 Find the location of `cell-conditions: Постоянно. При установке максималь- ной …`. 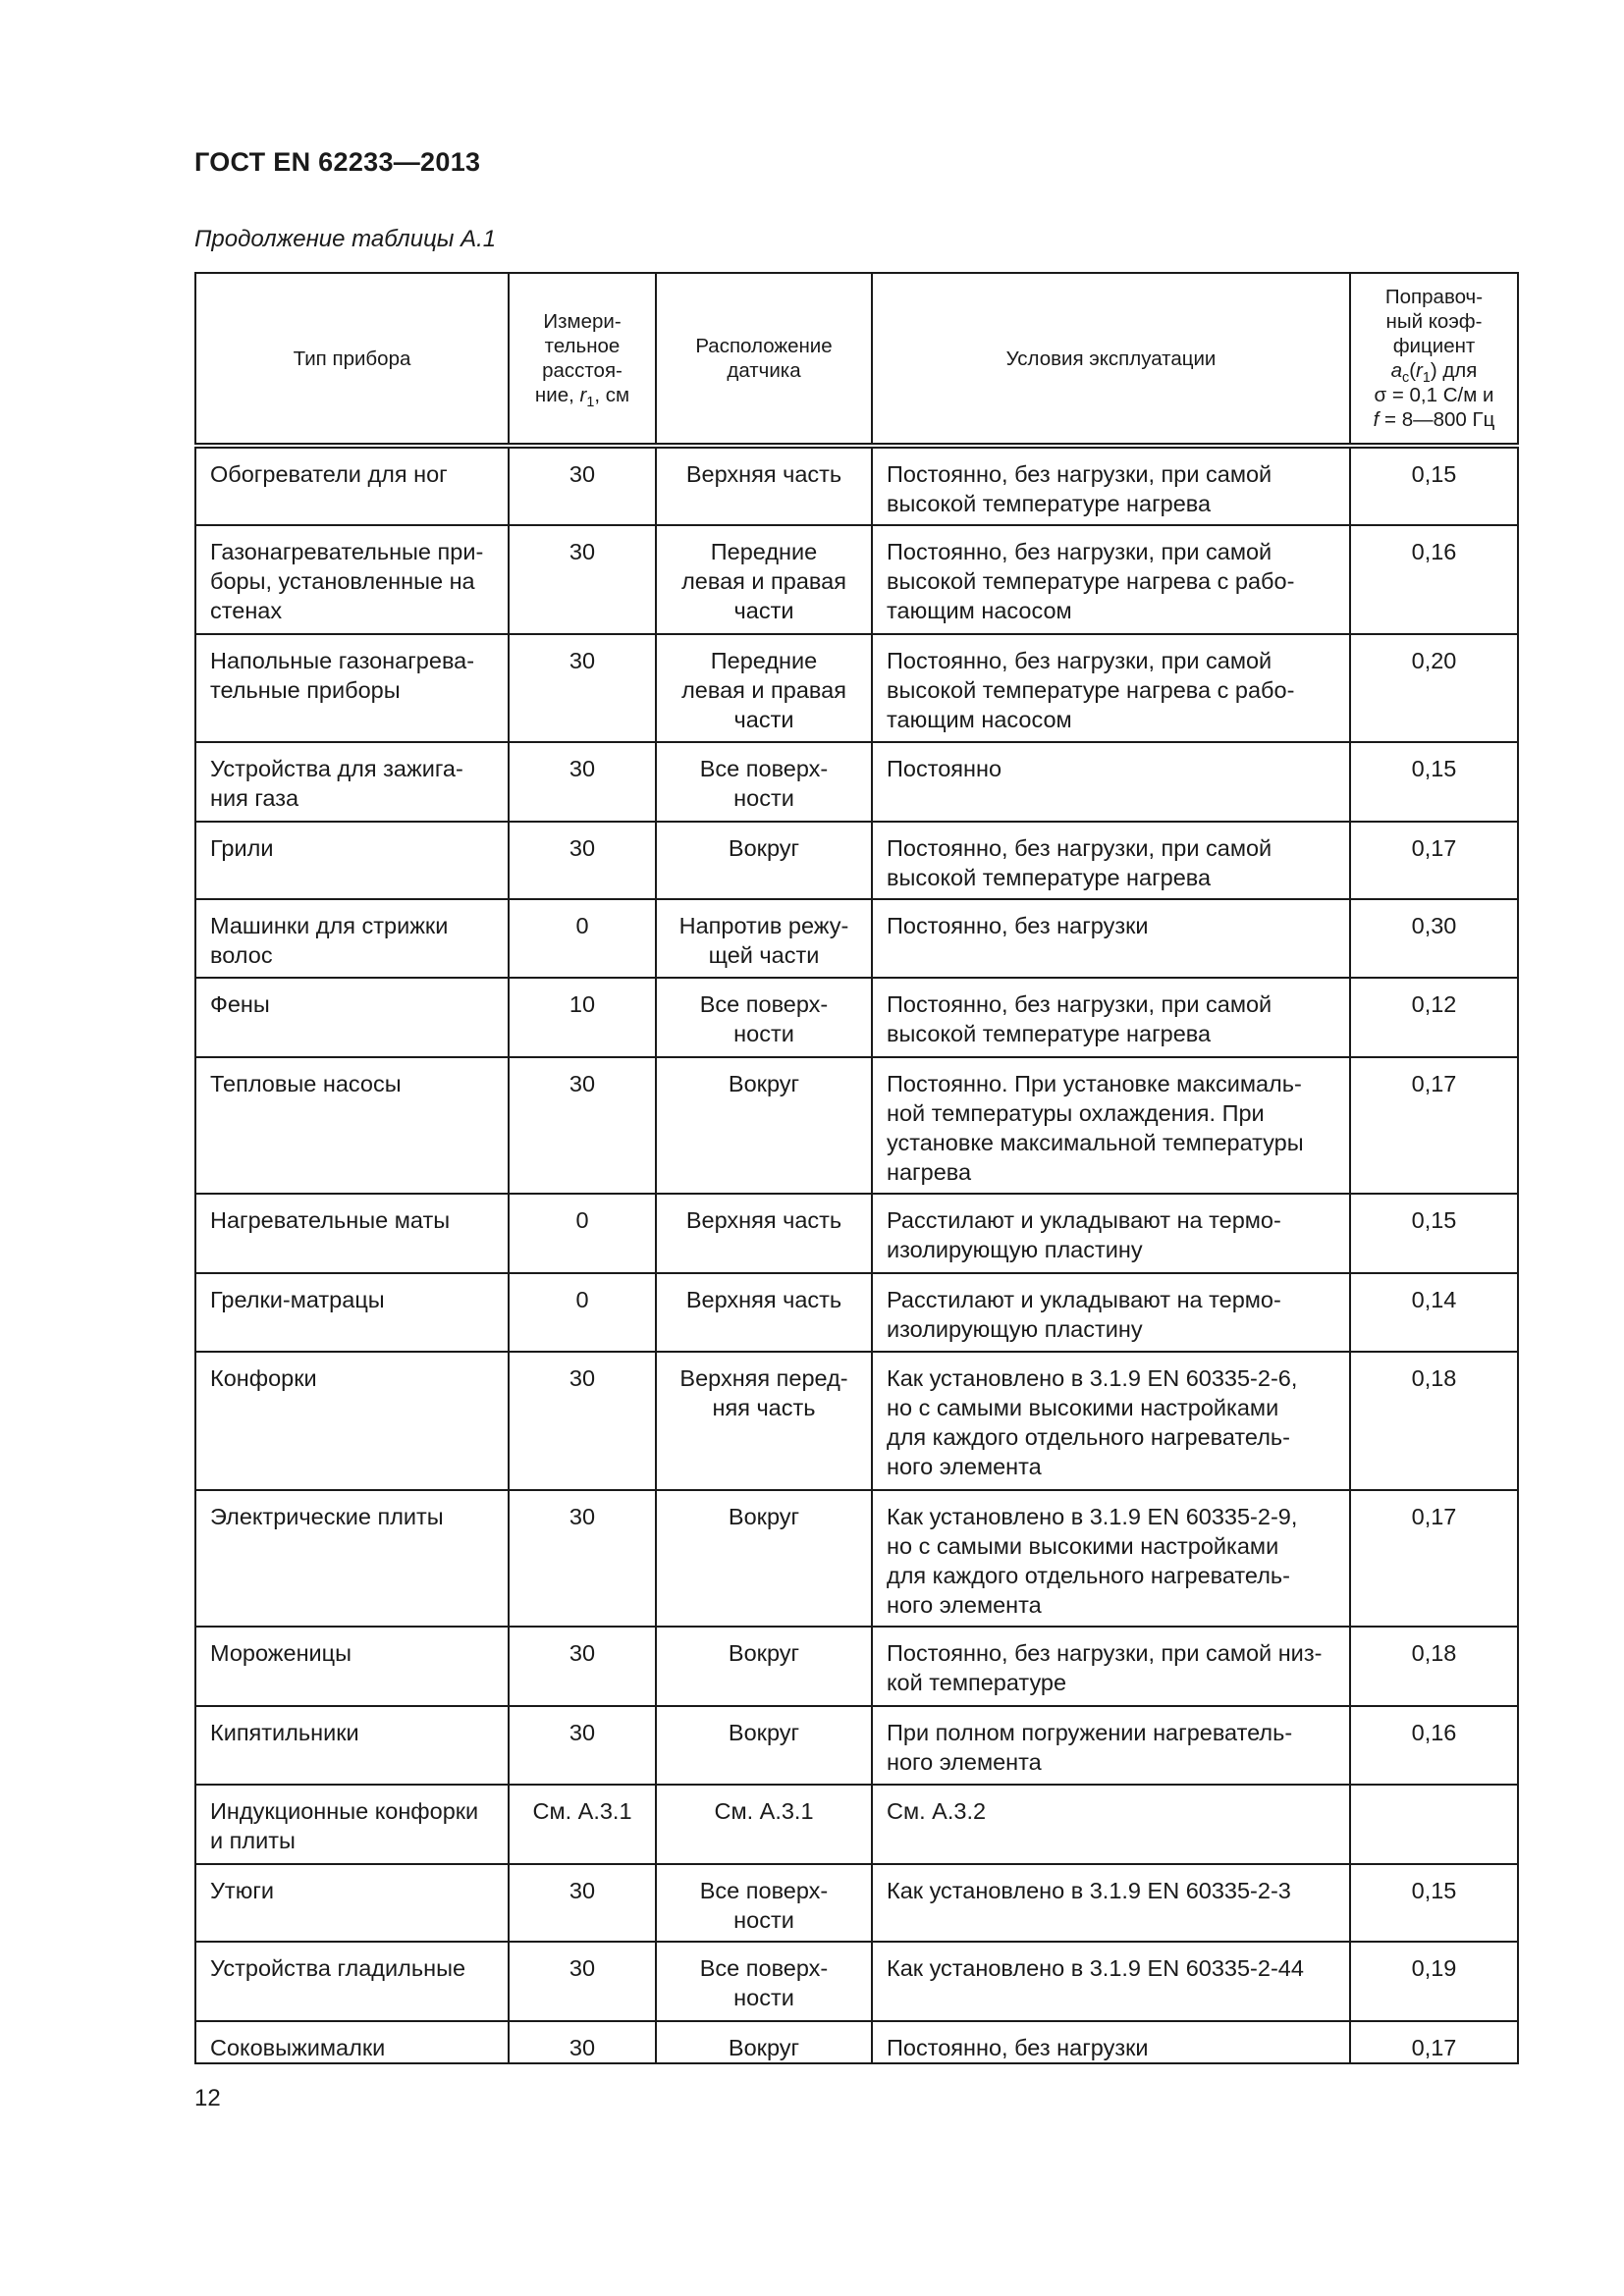

cell-conditions: Постоянно. При установке максималь- ной … is located at coordinates (1111, 1125).